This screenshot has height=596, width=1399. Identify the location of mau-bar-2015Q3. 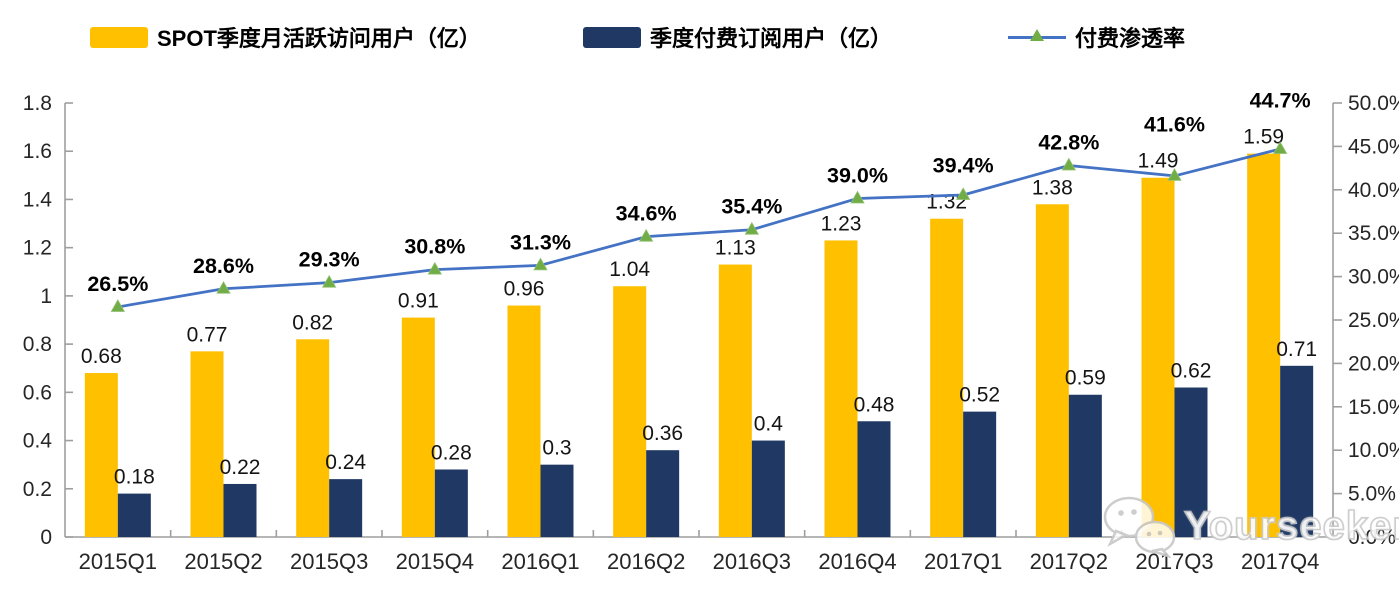
(313, 438).